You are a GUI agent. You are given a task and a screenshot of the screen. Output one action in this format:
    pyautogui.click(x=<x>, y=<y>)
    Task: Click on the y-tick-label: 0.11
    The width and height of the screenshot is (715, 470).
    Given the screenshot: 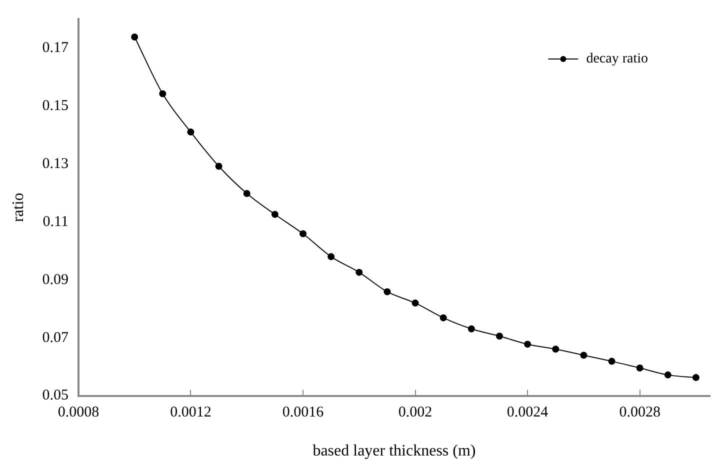 What is the action you would take?
    pyautogui.click(x=55, y=222)
    